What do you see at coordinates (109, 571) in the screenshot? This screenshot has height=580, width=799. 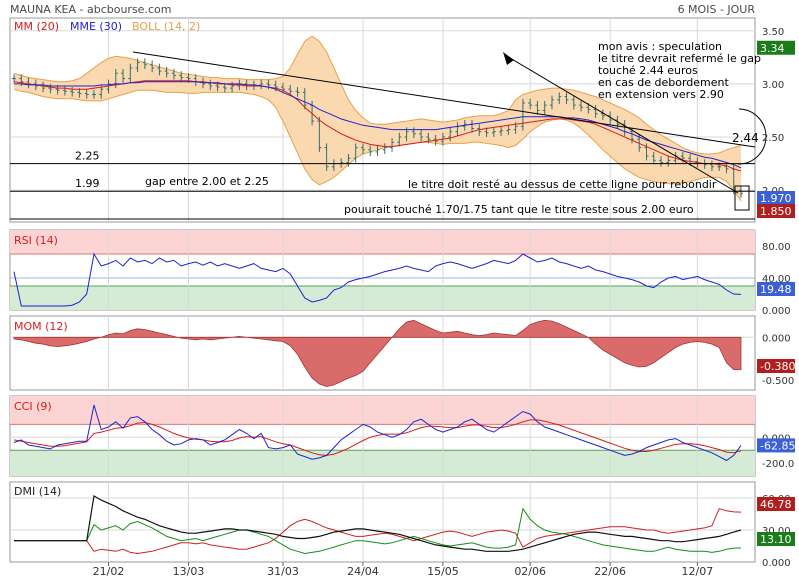 I see `x-tick-label: 21/02` at bounding box center [109, 571].